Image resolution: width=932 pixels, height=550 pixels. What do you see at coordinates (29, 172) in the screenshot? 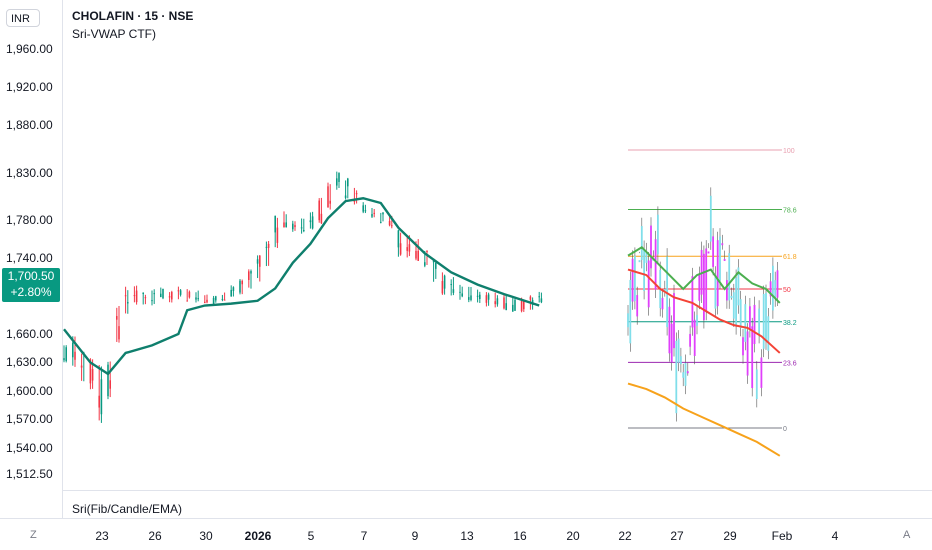
I see `price-axis-label: 1,830.00` at bounding box center [29, 172].